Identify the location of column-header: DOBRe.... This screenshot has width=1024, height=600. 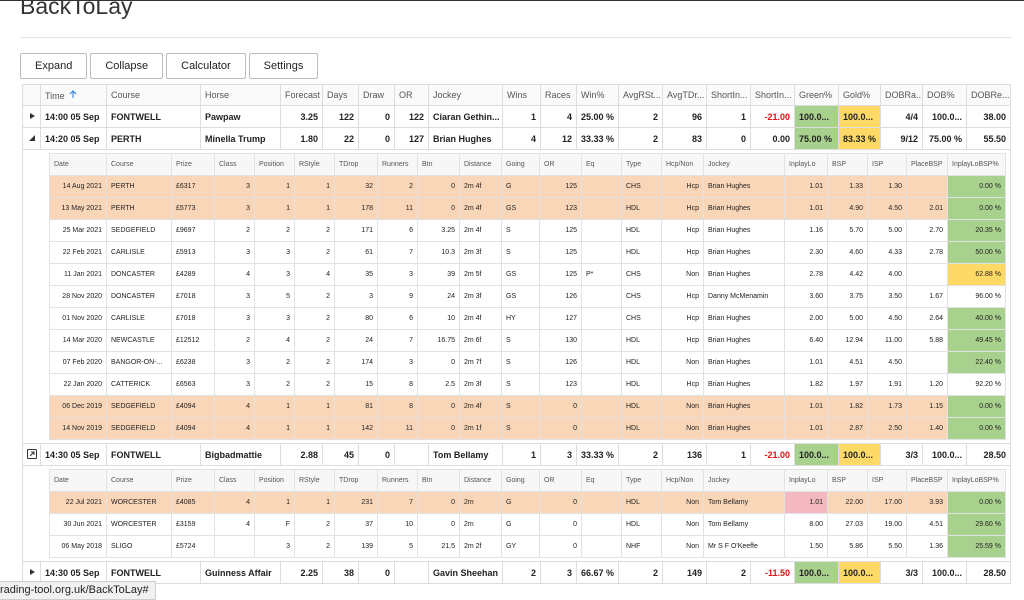
(988, 95).